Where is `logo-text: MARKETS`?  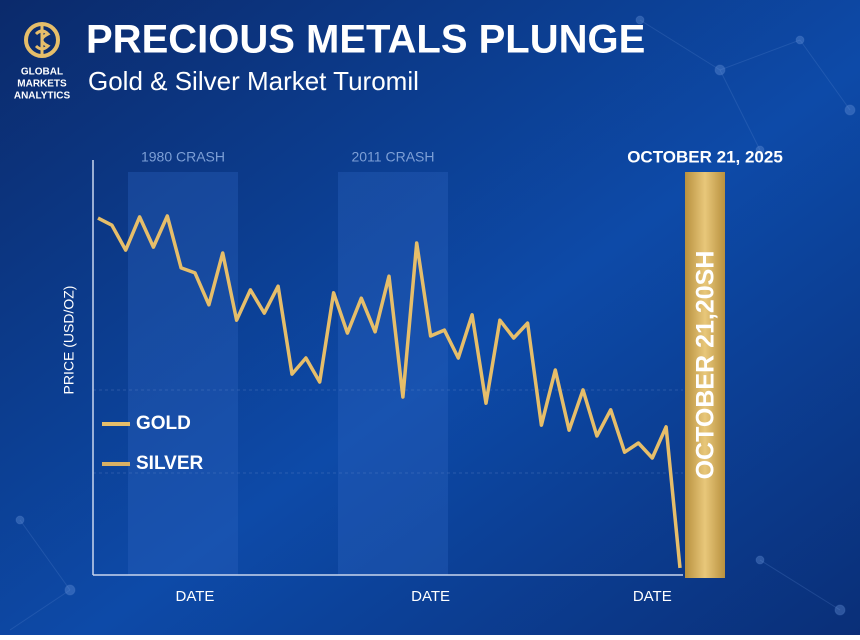 logo-text: MARKETS is located at coordinates (42, 84).